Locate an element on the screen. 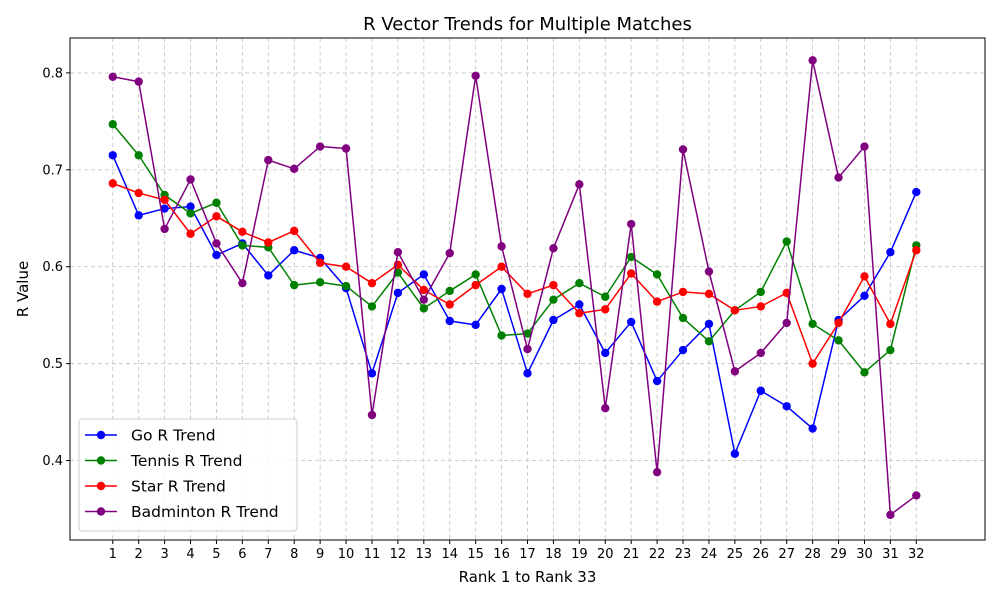 Image resolution: width=1000 pixels, height=600 pixels. x-tick-label: 29 is located at coordinates (838, 554).